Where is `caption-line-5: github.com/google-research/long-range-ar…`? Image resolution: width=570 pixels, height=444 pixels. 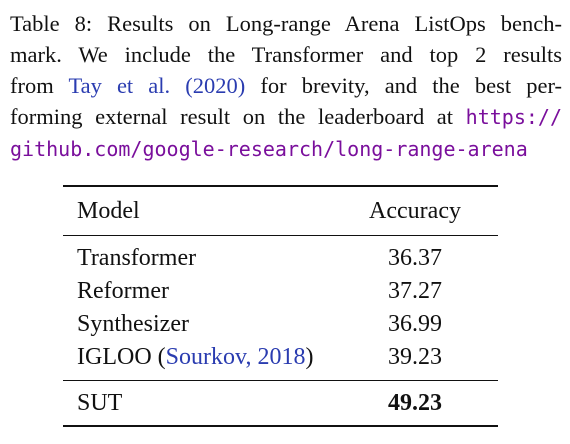 caption-line-5: github.com/google-research/long-range-ar… is located at coordinates (286, 149).